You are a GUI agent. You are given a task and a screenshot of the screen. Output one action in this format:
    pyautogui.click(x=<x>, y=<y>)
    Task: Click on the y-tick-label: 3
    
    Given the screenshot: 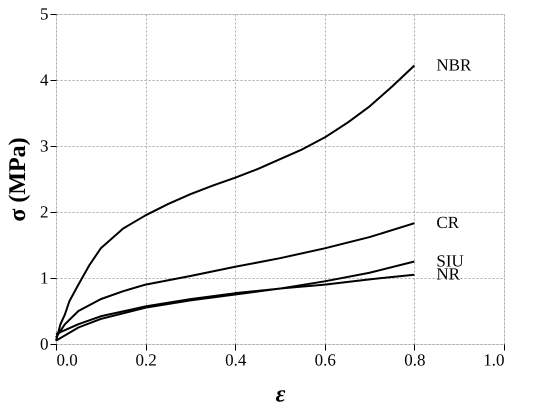 What is the action you would take?
    pyautogui.click(x=44, y=146)
    